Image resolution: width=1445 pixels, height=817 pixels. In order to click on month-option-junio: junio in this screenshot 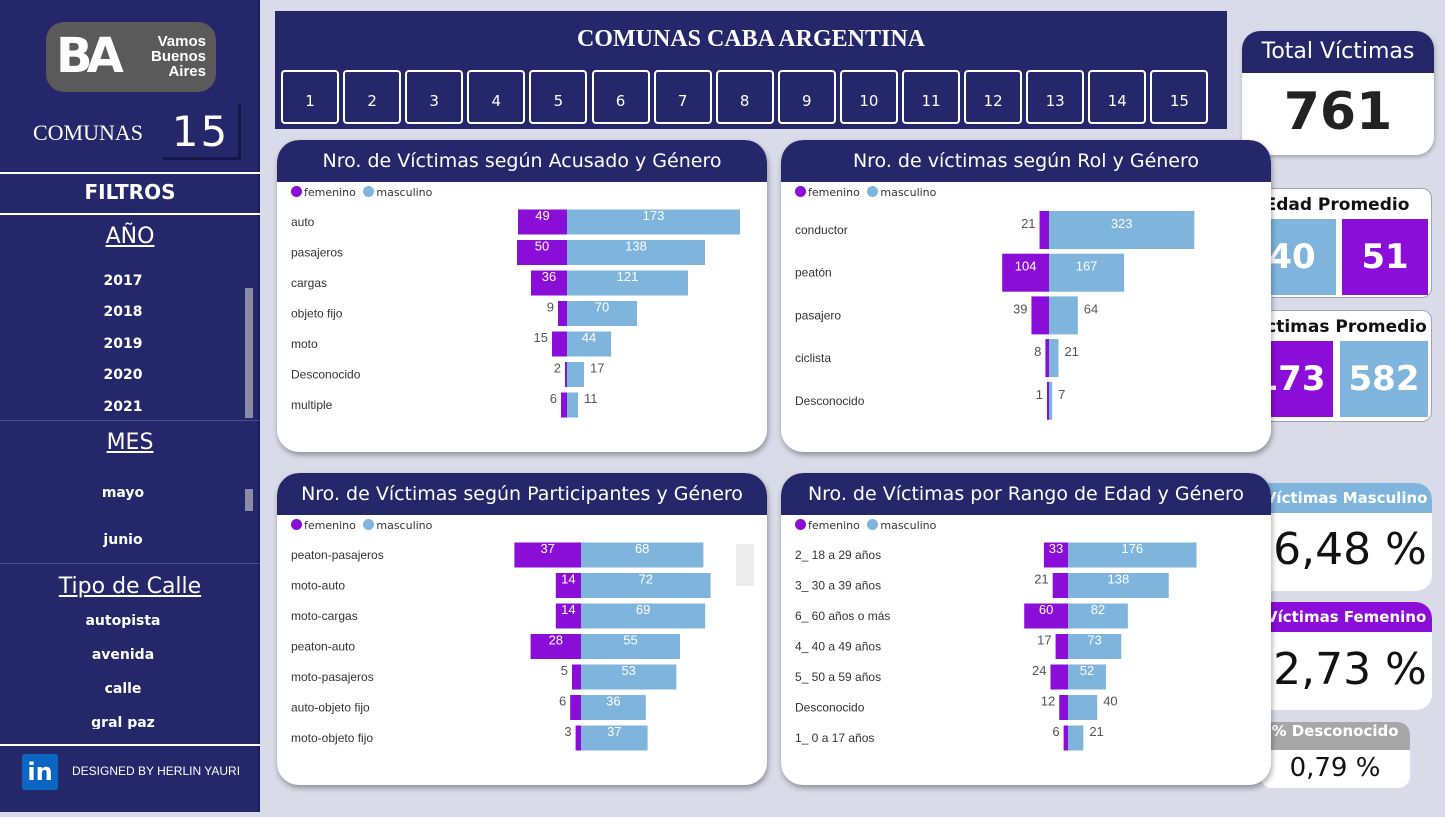, I will do `click(123, 540)`.